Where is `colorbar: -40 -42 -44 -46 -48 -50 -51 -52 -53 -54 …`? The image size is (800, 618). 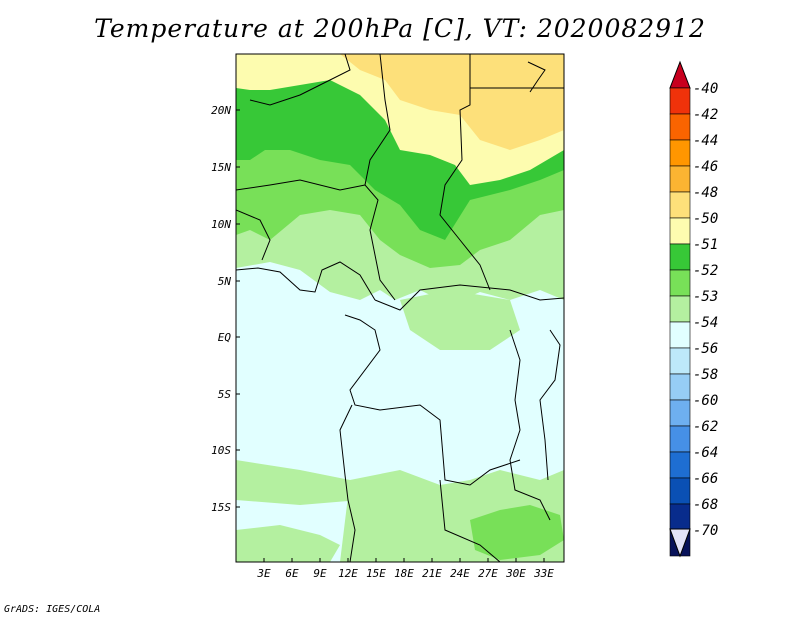 colorbar: -40 -42 -44 -46 -48 -50 -51 -52 -53 -54 … is located at coordinates (693, 309).